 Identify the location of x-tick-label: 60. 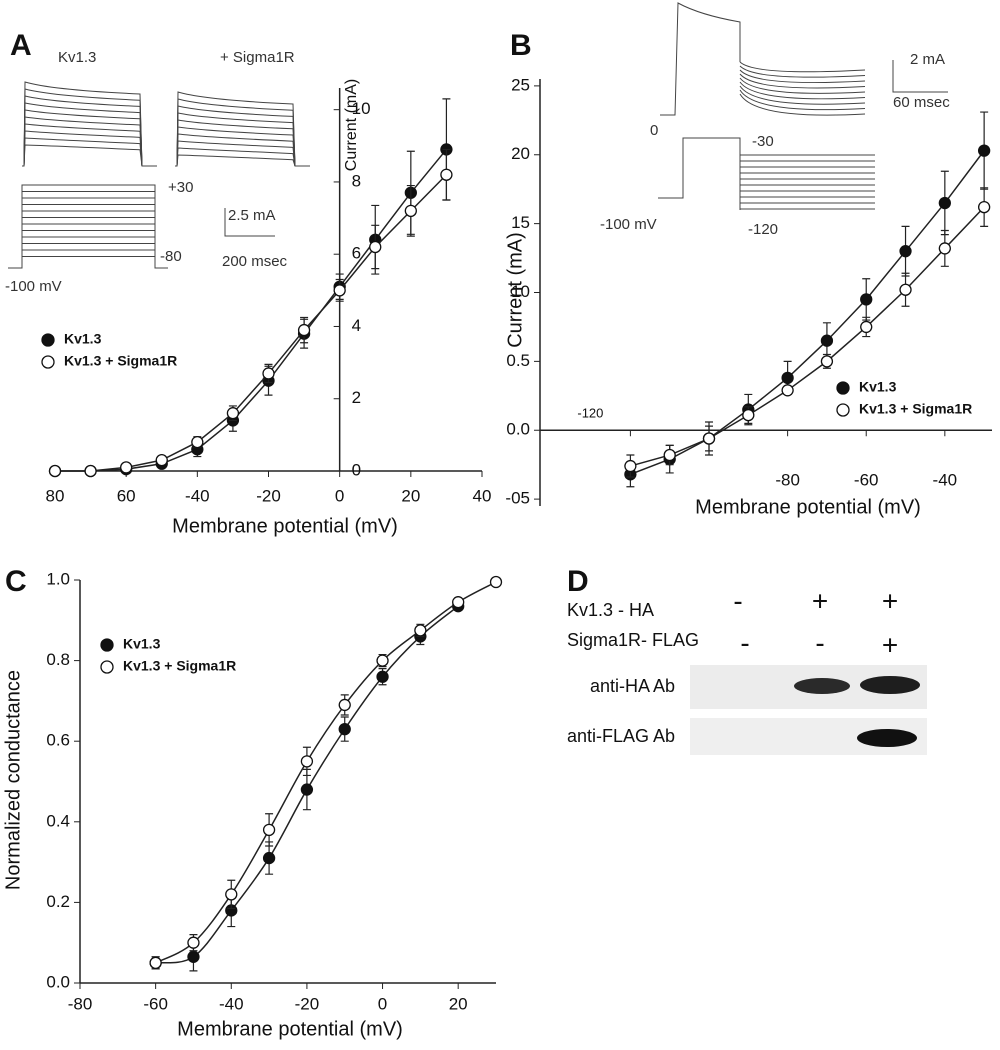
(126, 495).